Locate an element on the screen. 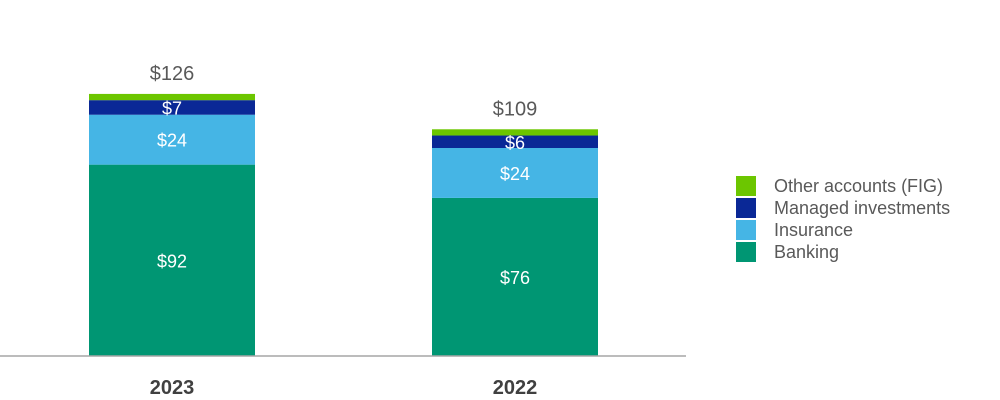  bar-managed-investments-2023 is located at coordinates (172, 107).